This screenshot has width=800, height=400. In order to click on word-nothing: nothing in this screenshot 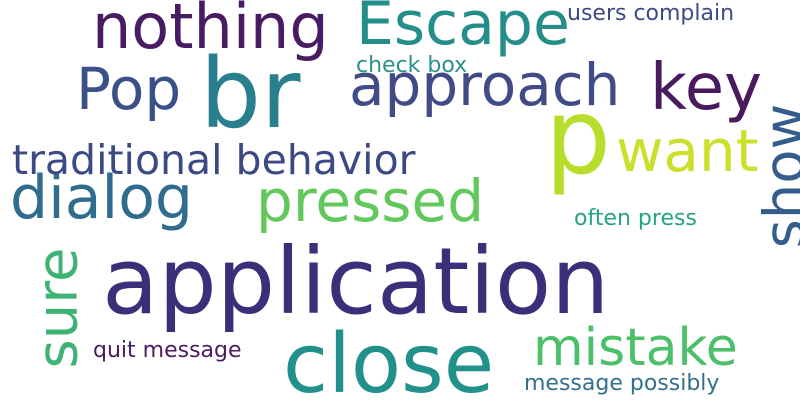, I will do `click(210, 31)`.